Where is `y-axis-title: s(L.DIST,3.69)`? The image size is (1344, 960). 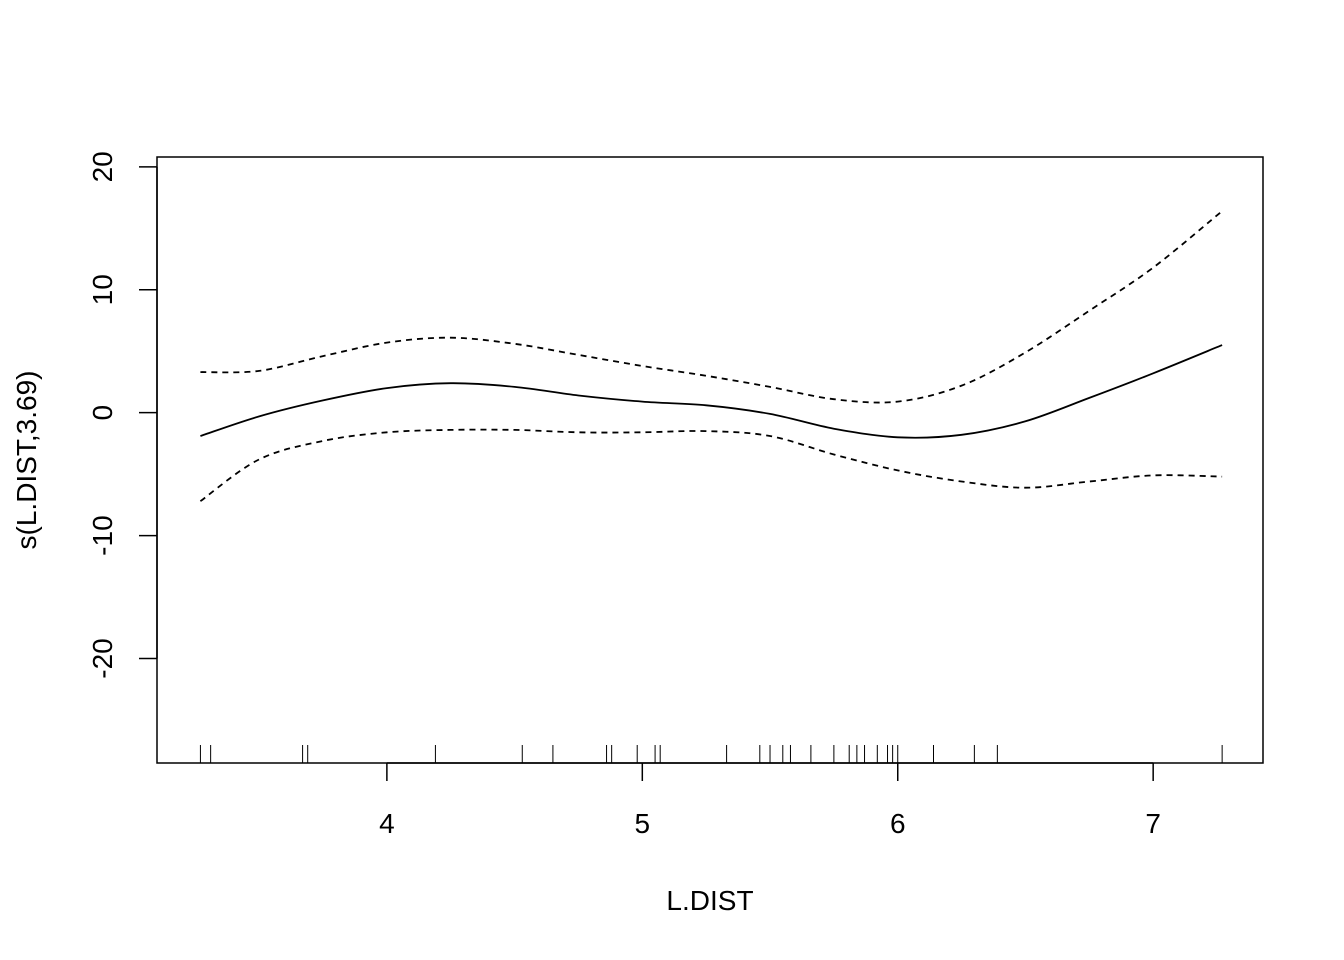 y-axis-title: s(L.DIST,3.69) is located at coordinates (26, 460).